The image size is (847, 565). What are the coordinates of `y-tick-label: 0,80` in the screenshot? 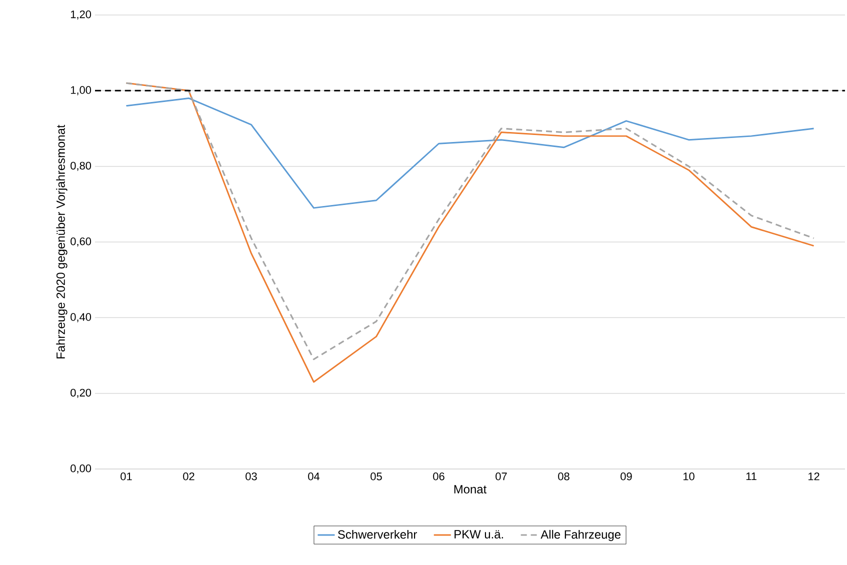 It's located at (81, 166).